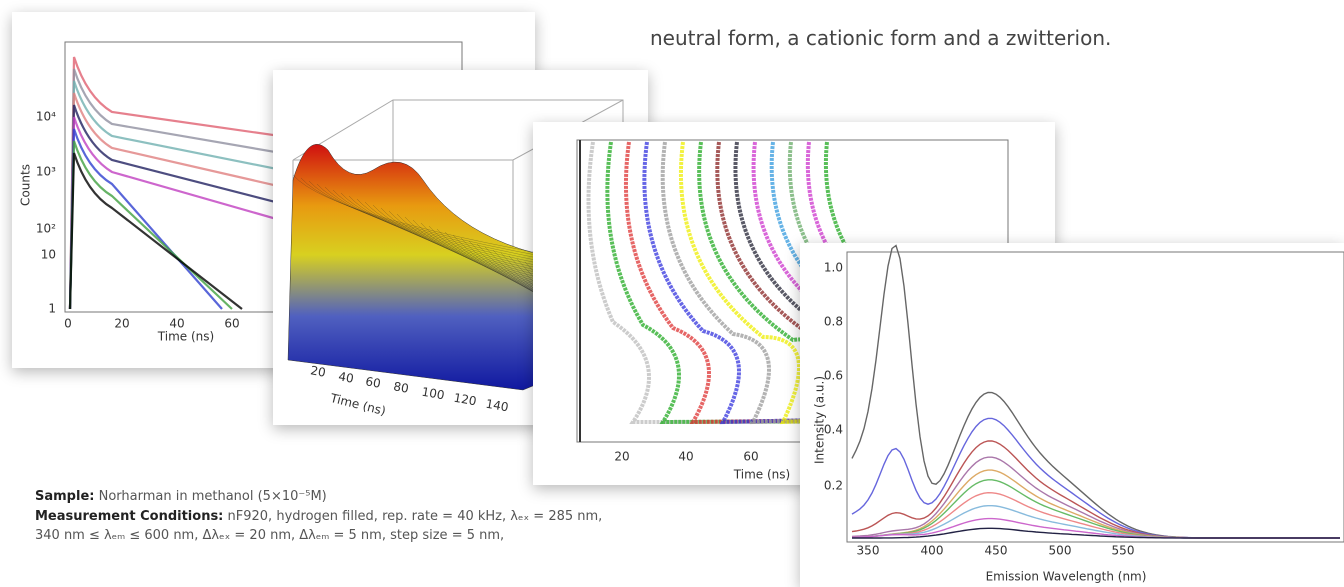 The width and height of the screenshot is (1344, 587). Describe the element at coordinates (833, 268) in the screenshot. I see `y-tick-label: 1.0` at that location.